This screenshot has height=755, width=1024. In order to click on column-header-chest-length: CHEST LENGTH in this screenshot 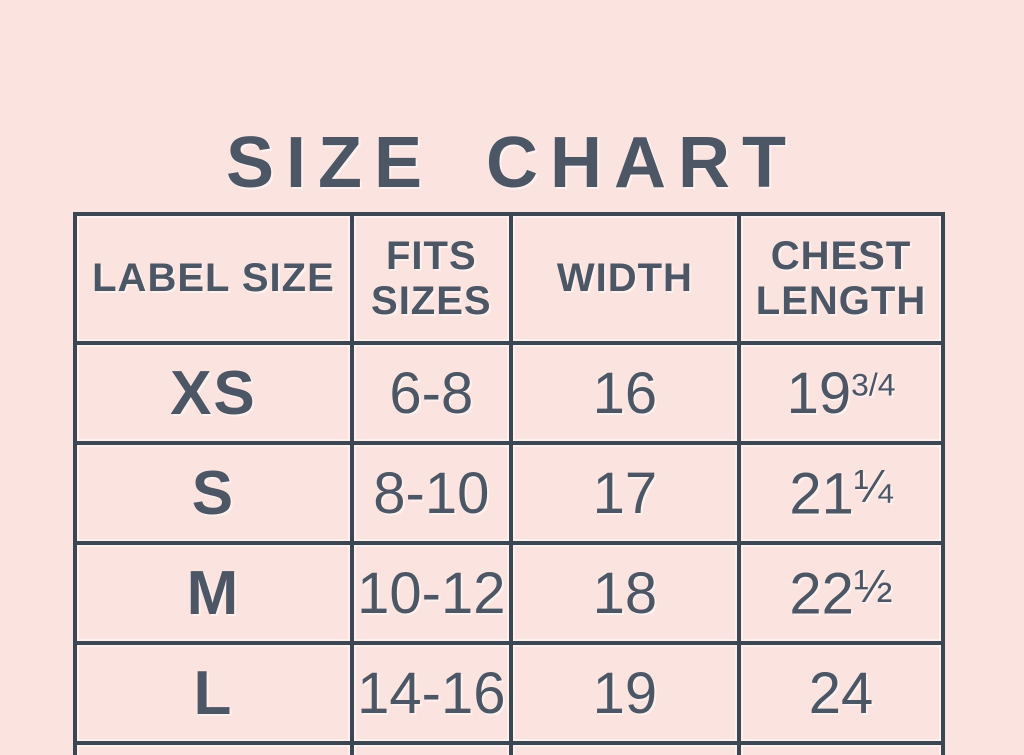, I will do `click(841, 278)`.